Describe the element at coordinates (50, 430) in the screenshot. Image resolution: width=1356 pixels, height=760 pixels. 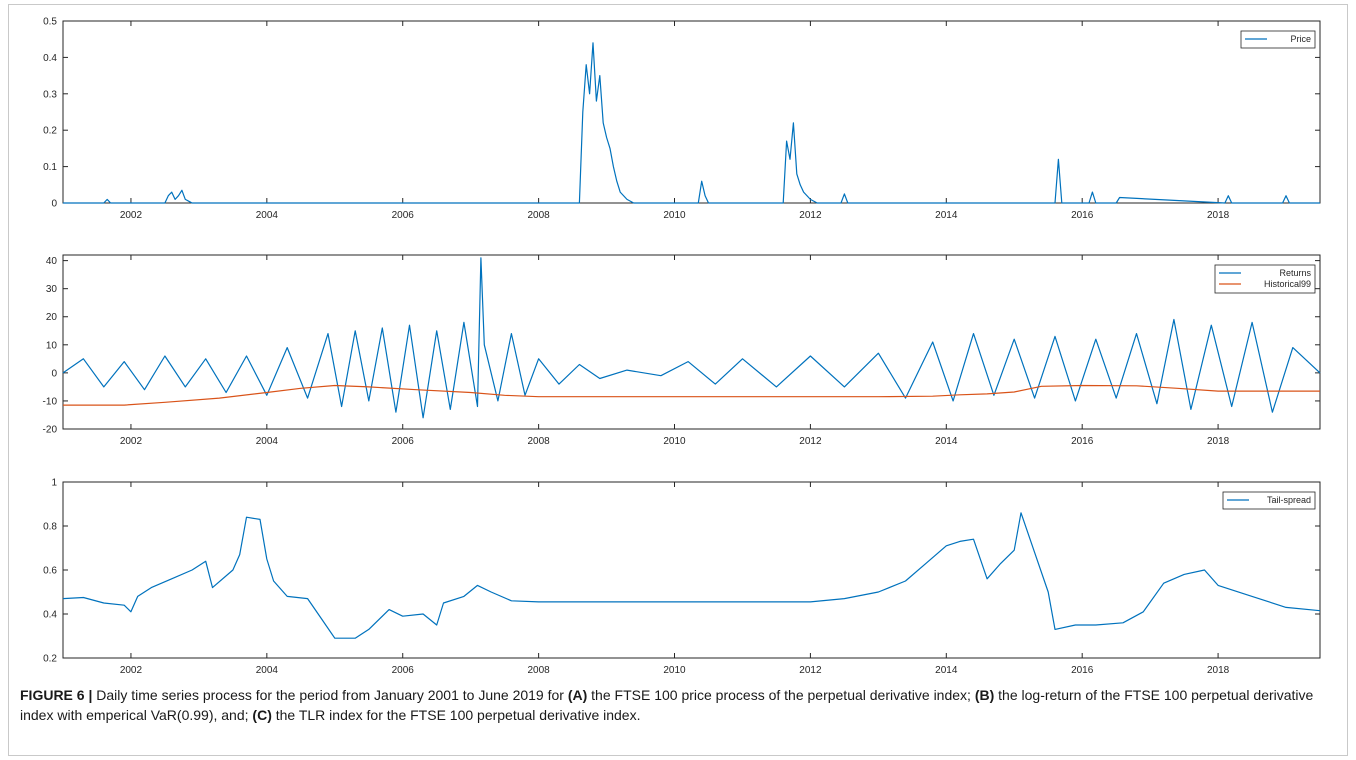
I see `y-tick-label: -20` at that location.